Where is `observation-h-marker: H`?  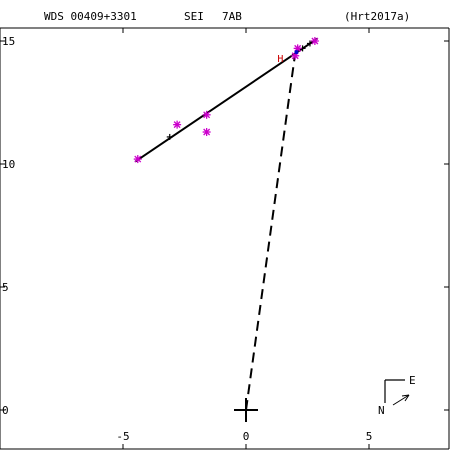 observation-h-marker: H is located at coordinates (280, 59).